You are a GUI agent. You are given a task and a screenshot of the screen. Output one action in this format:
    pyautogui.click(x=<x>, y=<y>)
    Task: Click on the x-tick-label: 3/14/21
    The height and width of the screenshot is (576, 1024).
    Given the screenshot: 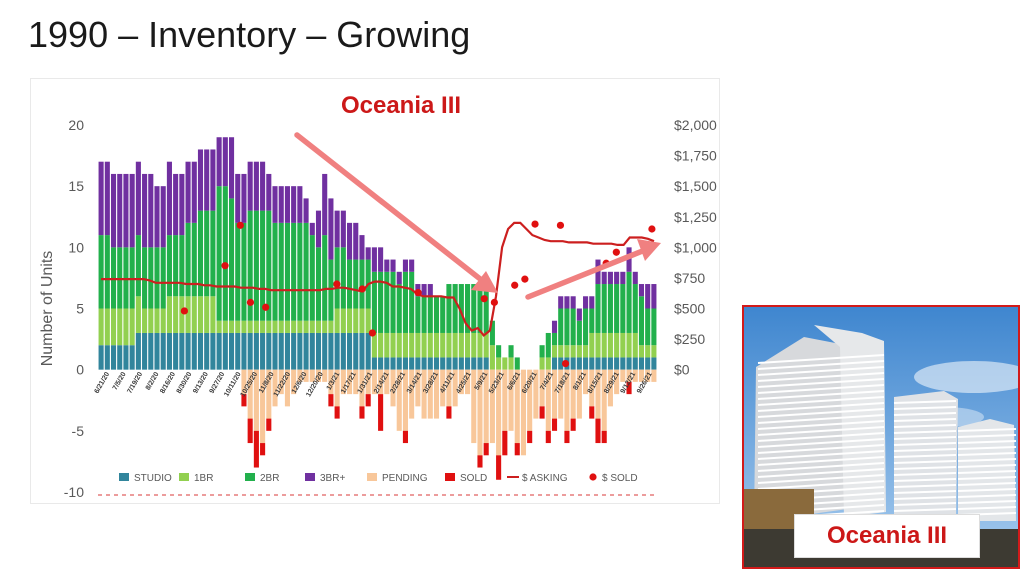 What is the action you would take?
    pyautogui.click(x=415, y=383)
    